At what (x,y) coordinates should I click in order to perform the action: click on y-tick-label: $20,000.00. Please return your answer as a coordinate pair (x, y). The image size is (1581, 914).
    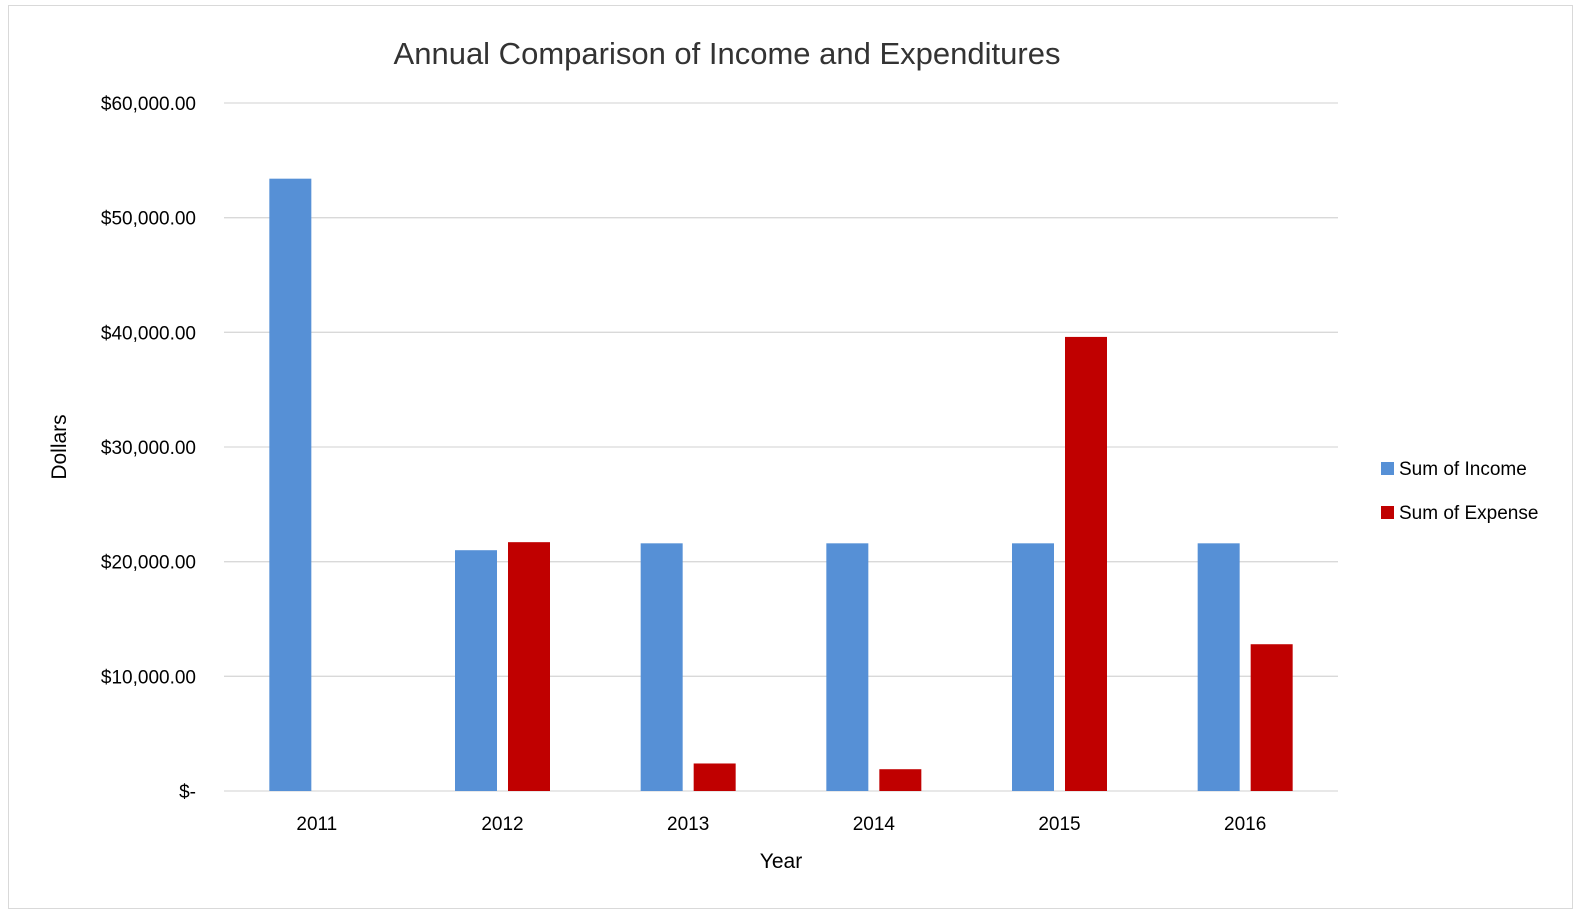
    Looking at the image, I should click on (148, 563).